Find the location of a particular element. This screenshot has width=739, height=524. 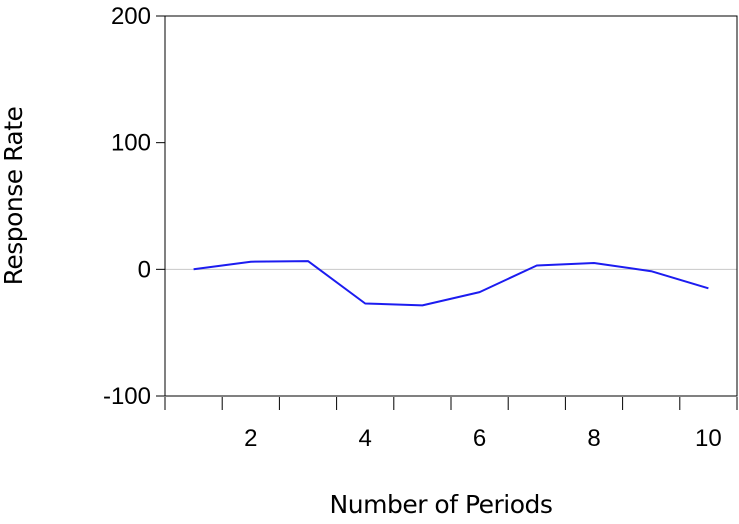

y-tick-label: 0 is located at coordinates (144, 269).